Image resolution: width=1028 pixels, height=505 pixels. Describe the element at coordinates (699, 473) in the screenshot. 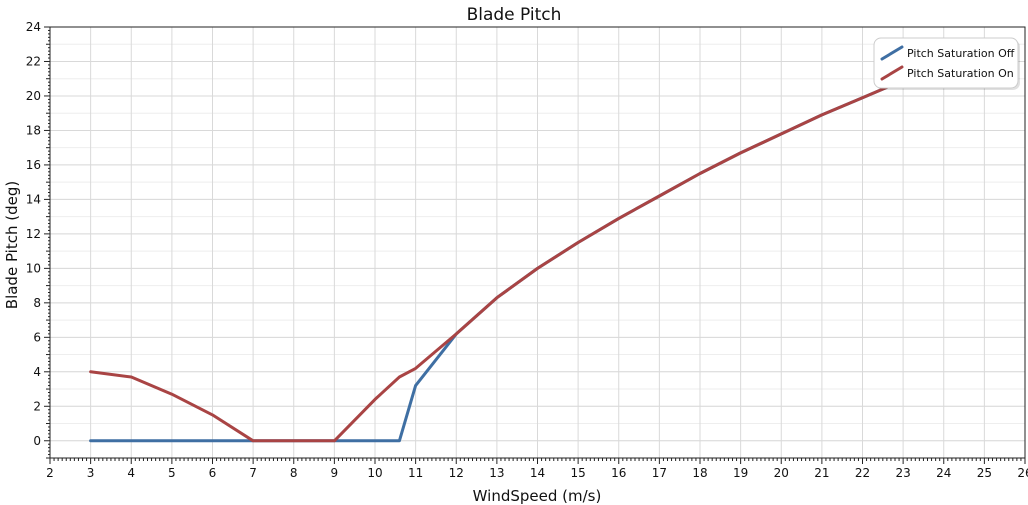

I see `x-tick-label: 18` at that location.